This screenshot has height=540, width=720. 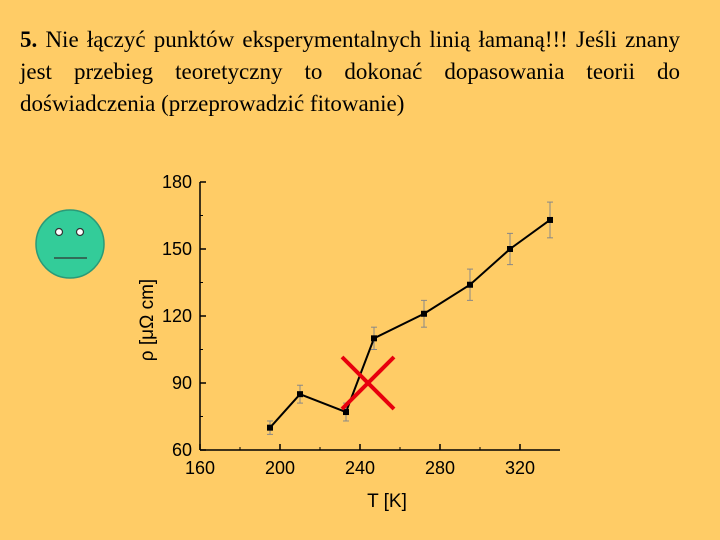 What do you see at coordinates (177, 249) in the screenshot?
I see `y-tick-label: 150` at bounding box center [177, 249].